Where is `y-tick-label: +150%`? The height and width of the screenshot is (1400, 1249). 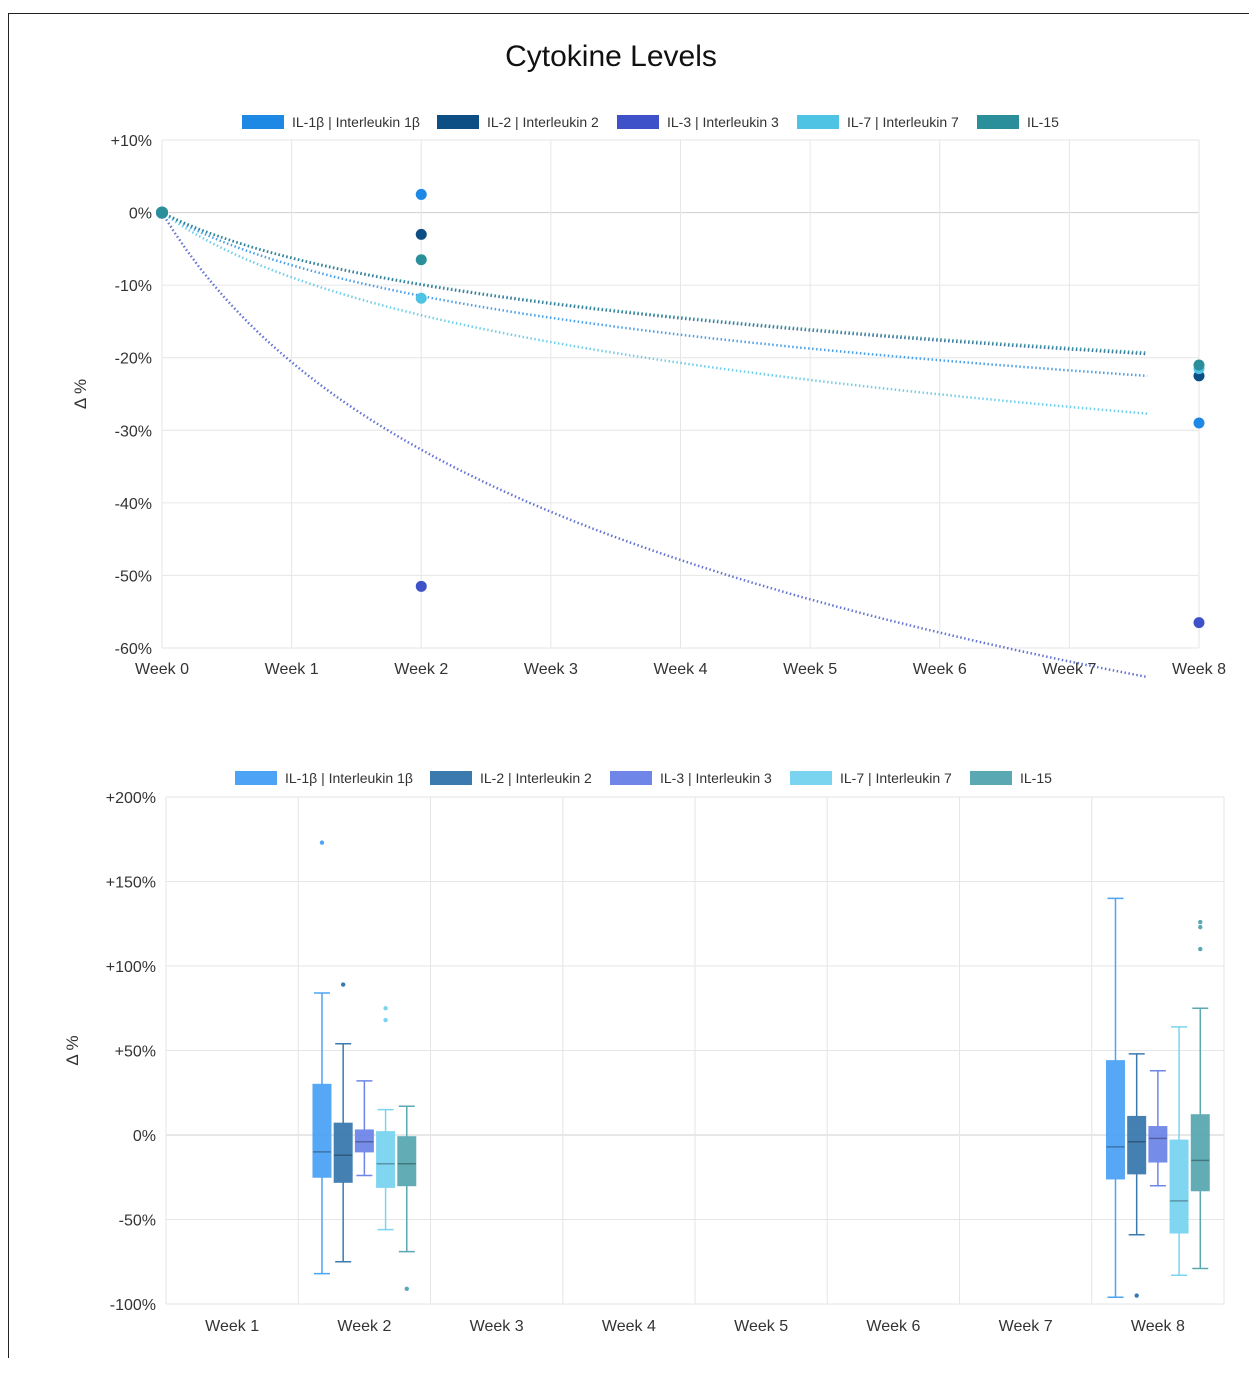
y-tick-label: +150% is located at coordinates (131, 883).